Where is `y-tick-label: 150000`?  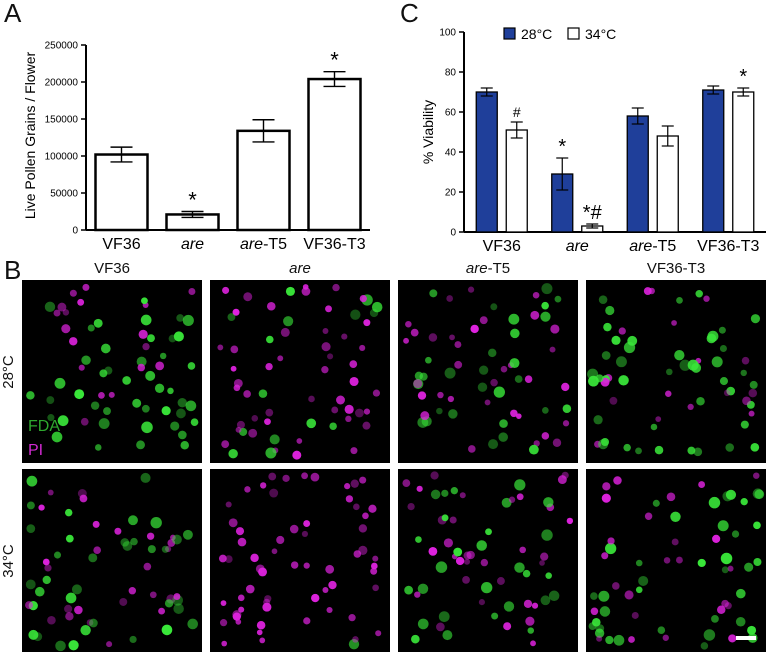
y-tick-label: 150000 is located at coordinates (62, 120).